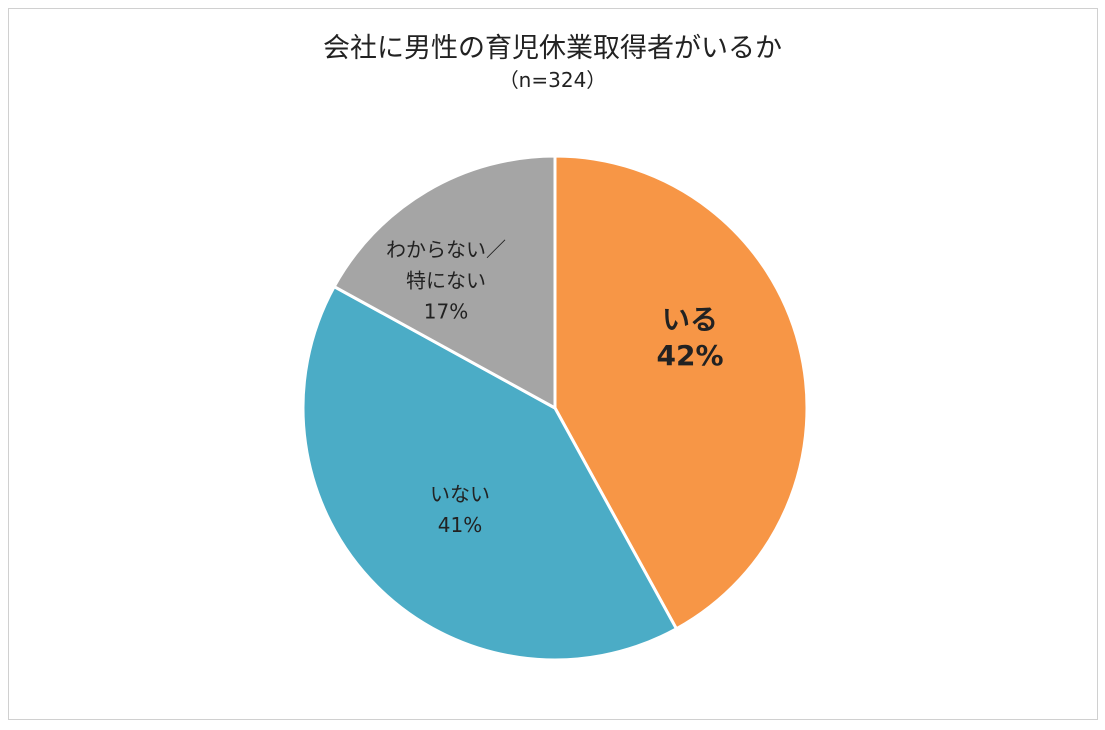  What do you see at coordinates (460, 494) in the screenshot?
I see `slice-name: いない` at bounding box center [460, 494].